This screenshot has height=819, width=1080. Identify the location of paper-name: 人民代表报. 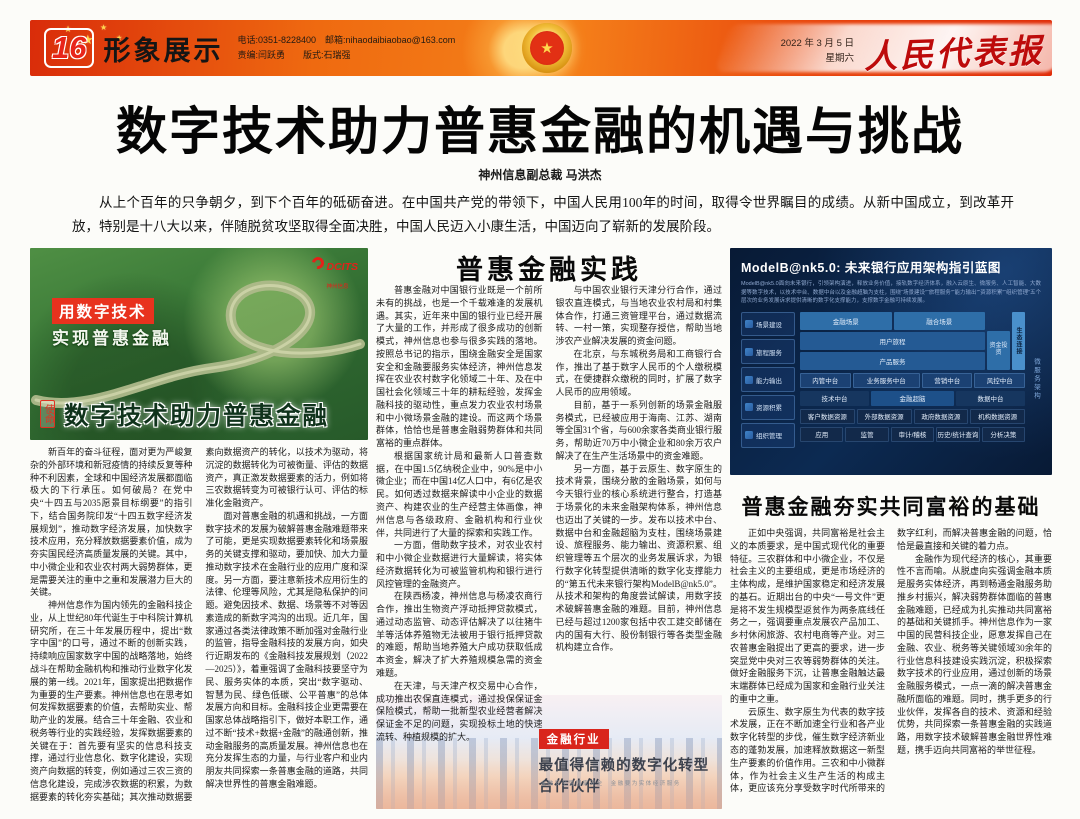
(954, 54).